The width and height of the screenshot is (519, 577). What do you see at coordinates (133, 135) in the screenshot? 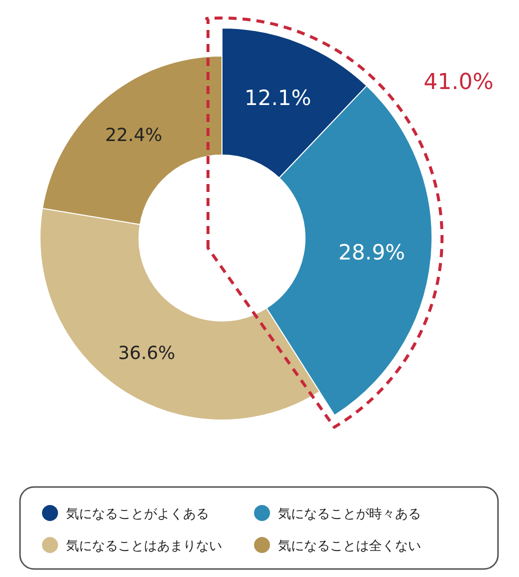
I see `data-label: 22.4%` at bounding box center [133, 135].